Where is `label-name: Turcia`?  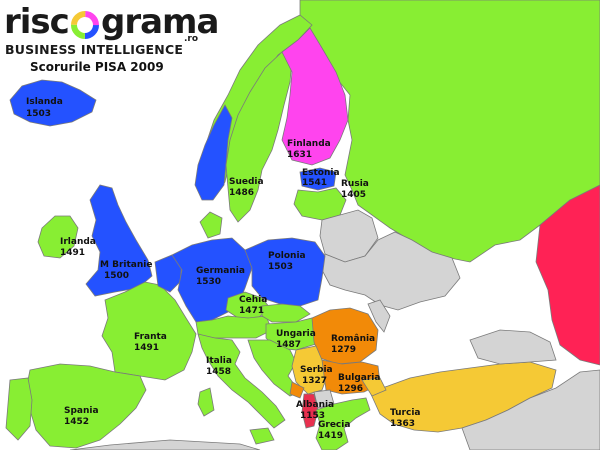 label-name: Turcia is located at coordinates (405, 413).